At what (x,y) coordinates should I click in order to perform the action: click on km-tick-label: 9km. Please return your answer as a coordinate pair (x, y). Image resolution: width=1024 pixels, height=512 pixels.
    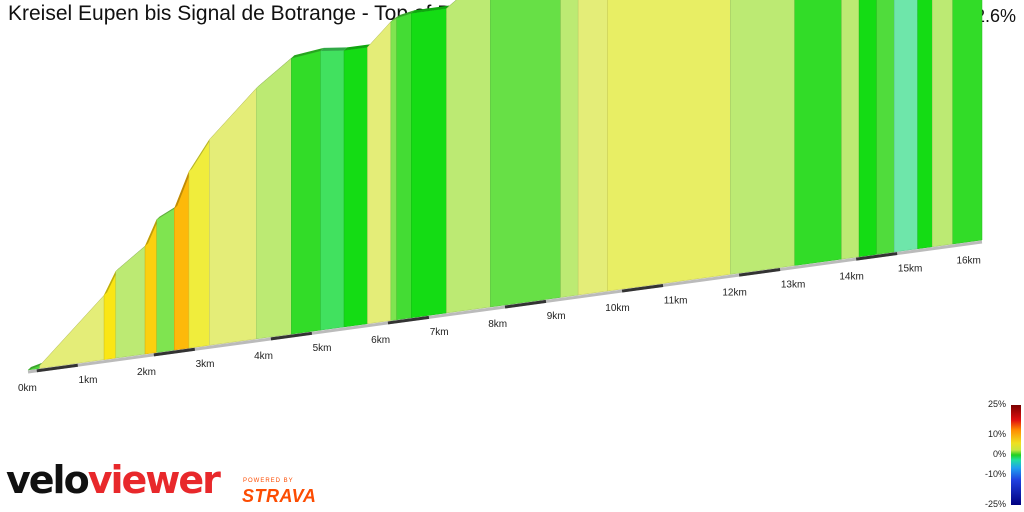
    Looking at the image, I should click on (556, 316).